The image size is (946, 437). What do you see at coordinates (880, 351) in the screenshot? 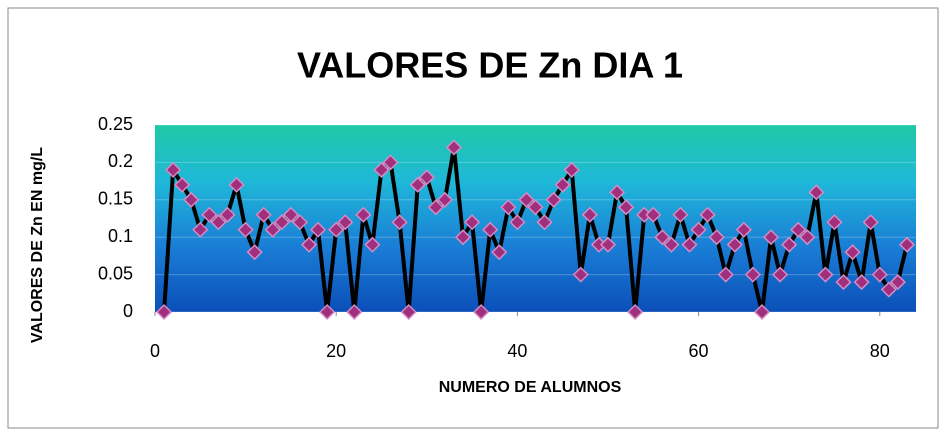
I see `x-tick-label: 80` at bounding box center [880, 351].